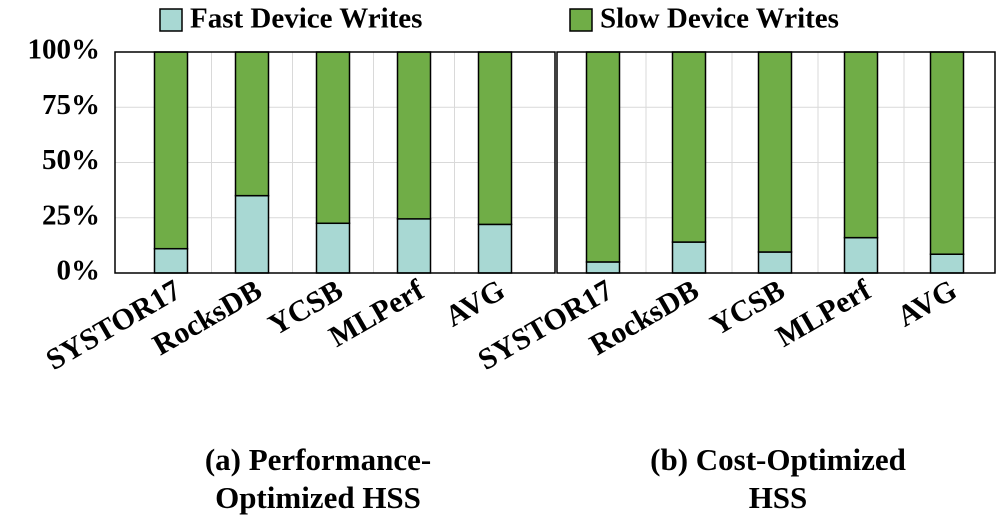 The image size is (997, 524). I want to click on subplot-caption: HSS, so click(778, 497).